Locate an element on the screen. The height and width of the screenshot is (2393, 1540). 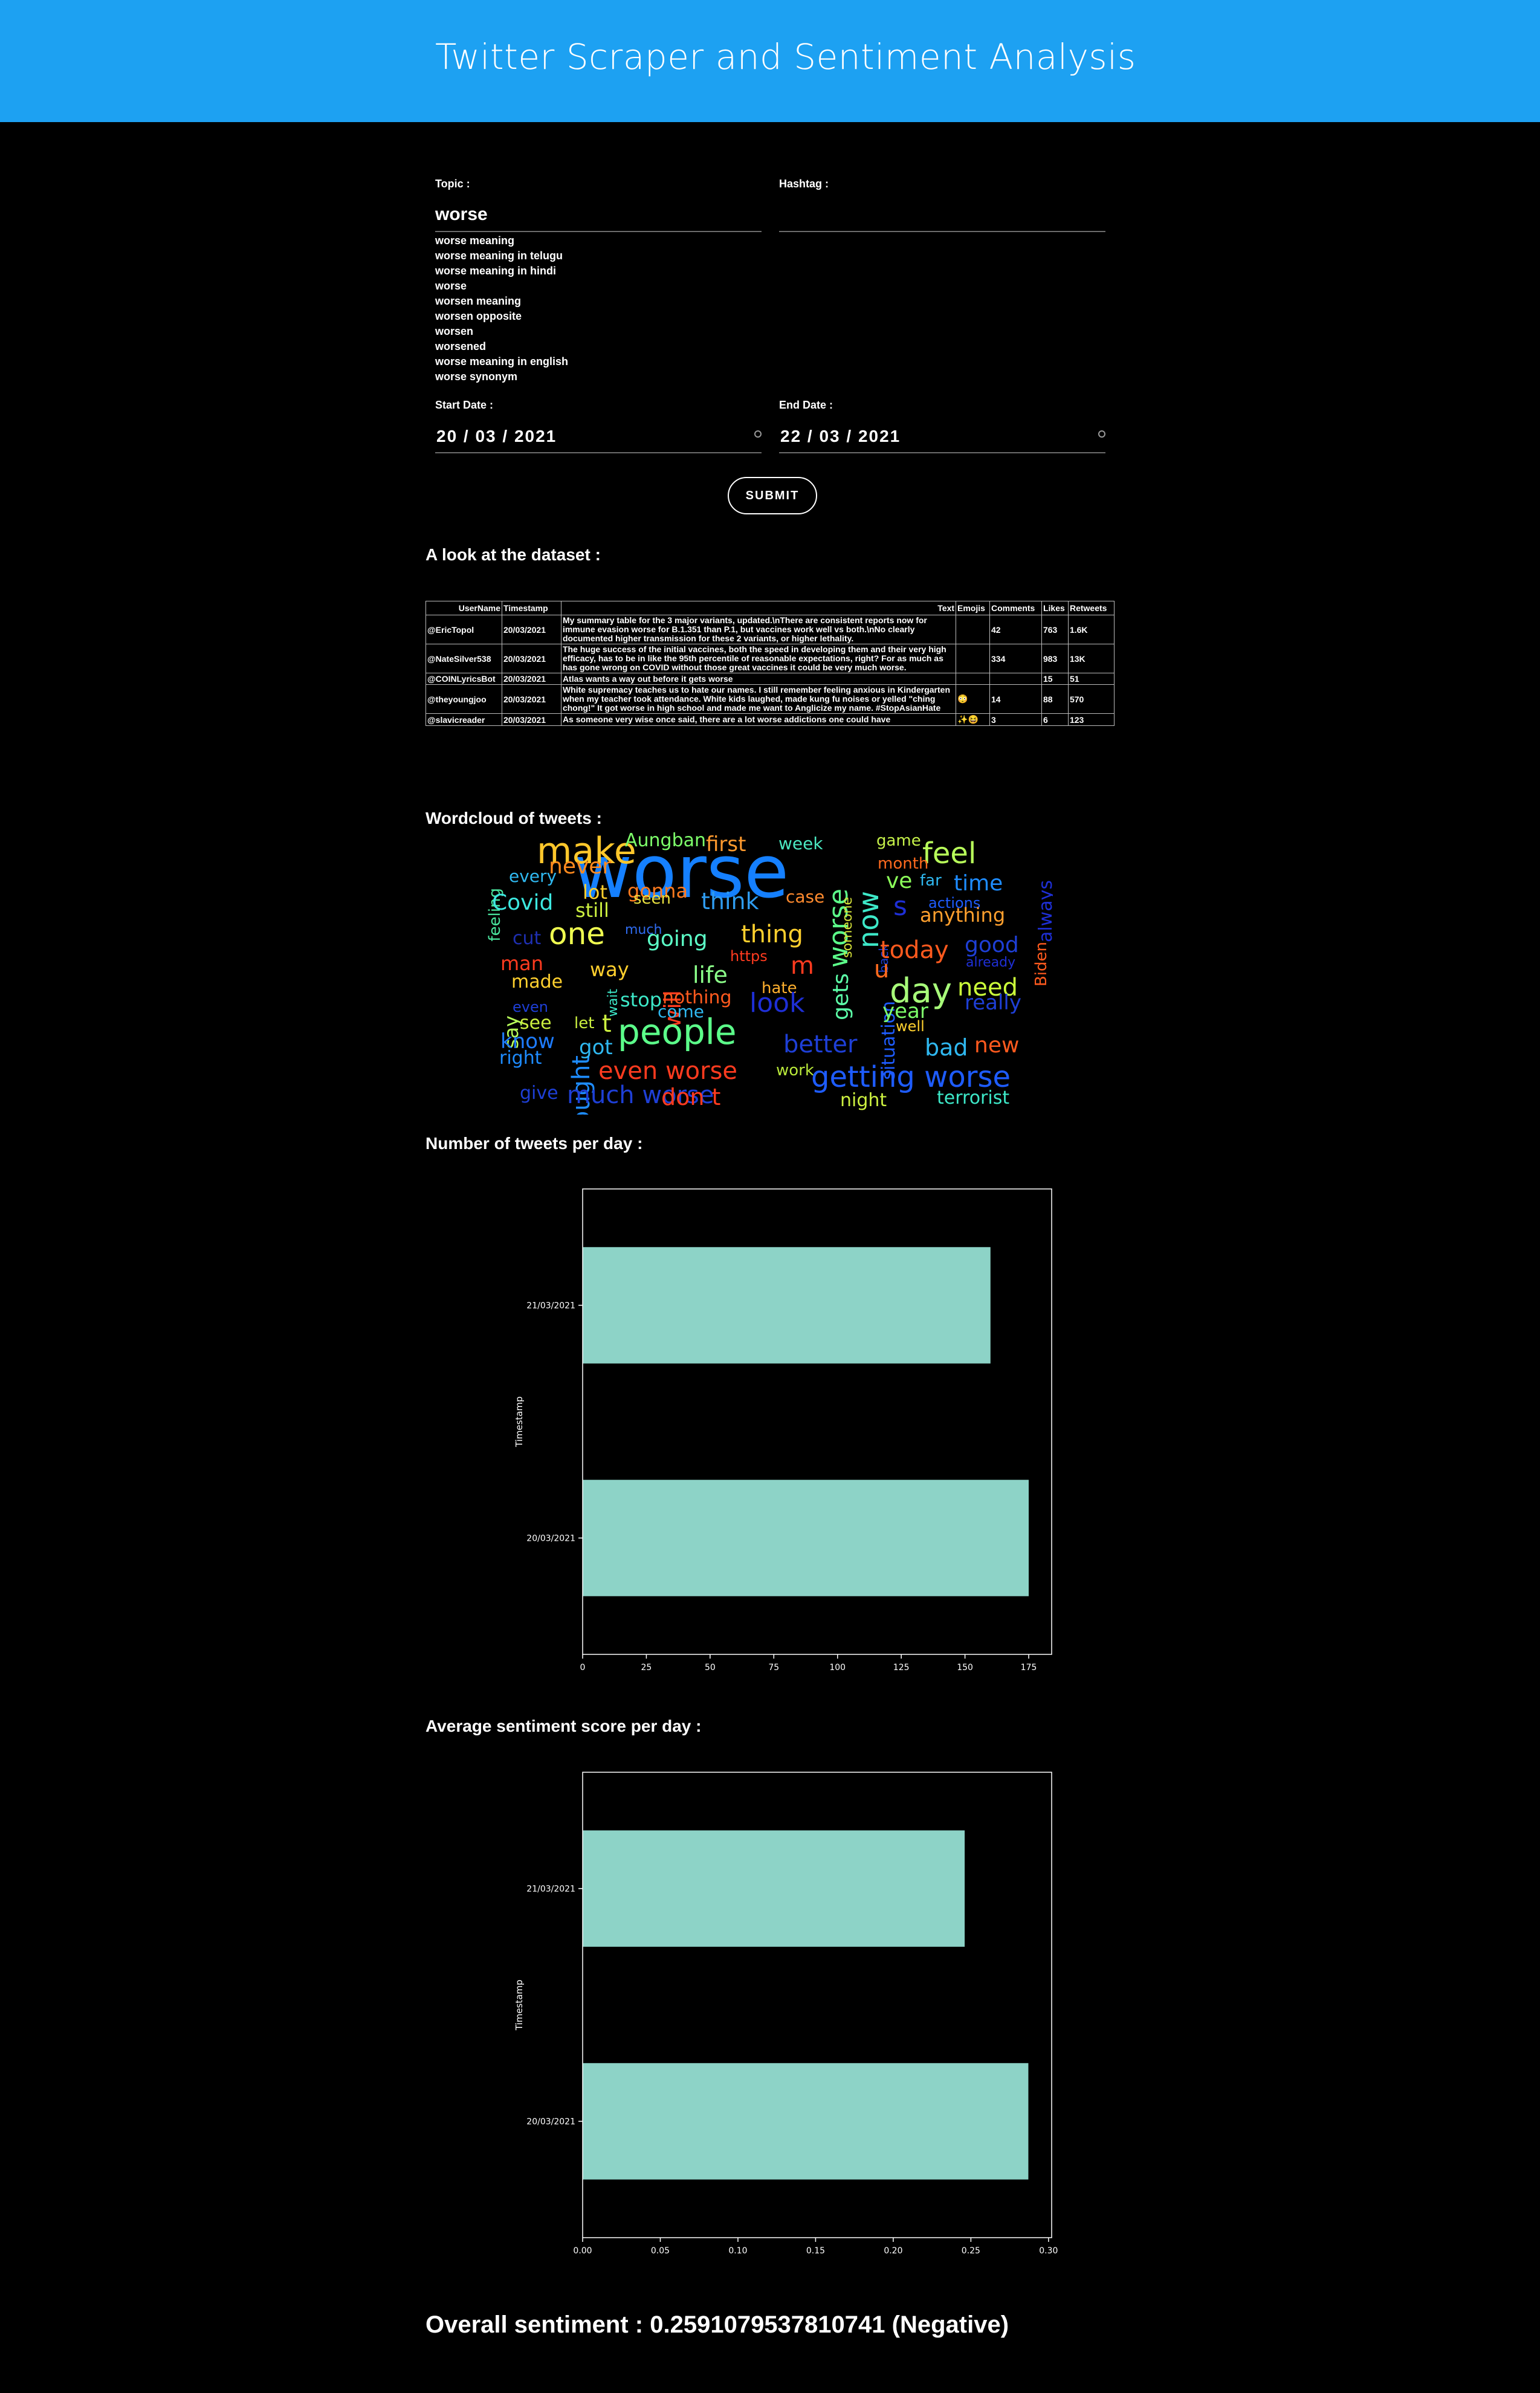
wordcloud-word: today is located at coordinates (914, 950).